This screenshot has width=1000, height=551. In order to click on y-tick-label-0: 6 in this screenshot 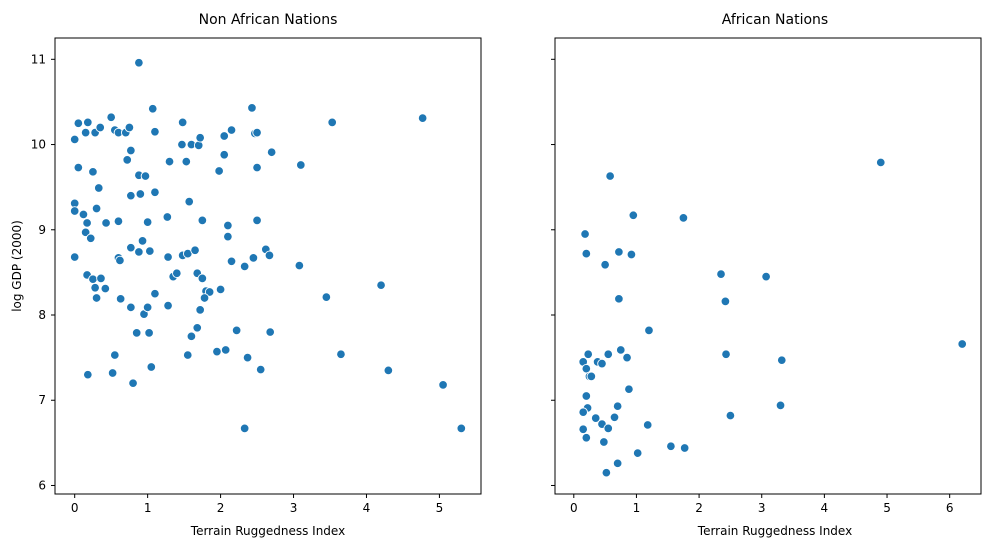, I will do `click(42, 485)`.